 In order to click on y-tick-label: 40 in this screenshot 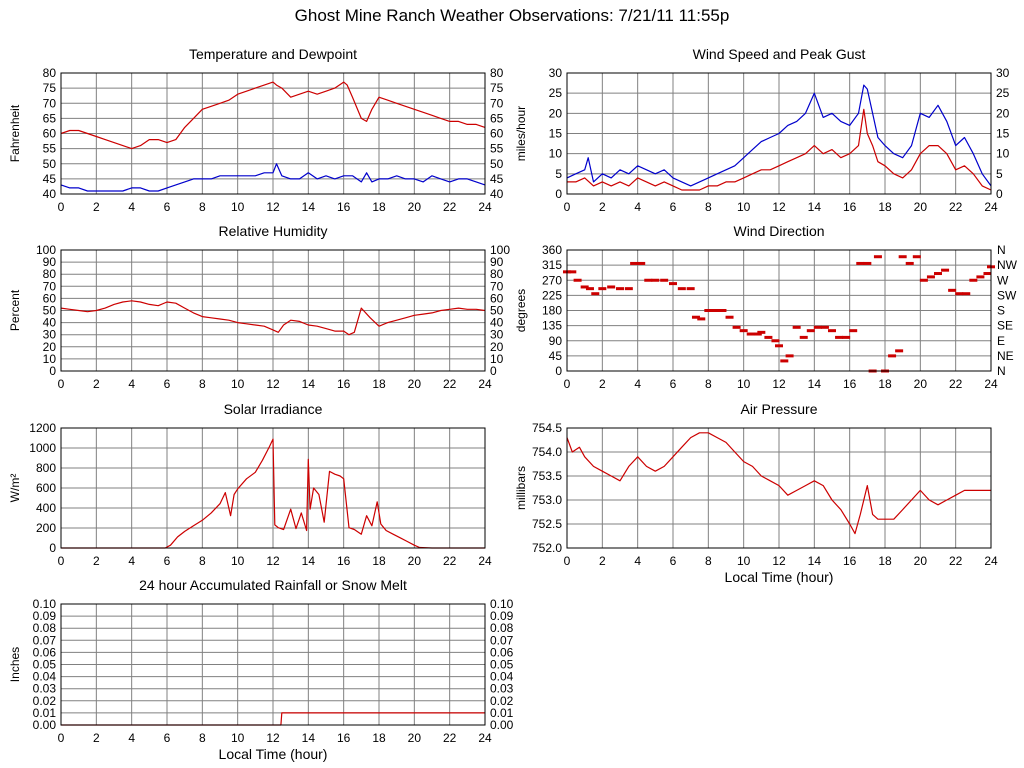, I will do `click(50, 323)`.